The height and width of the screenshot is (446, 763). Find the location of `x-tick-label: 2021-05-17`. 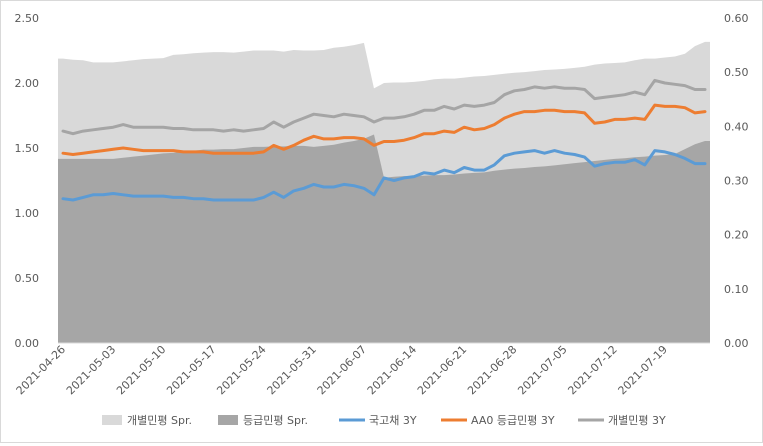

x-tick-label: 2021-05-17 is located at coordinates (191, 370).